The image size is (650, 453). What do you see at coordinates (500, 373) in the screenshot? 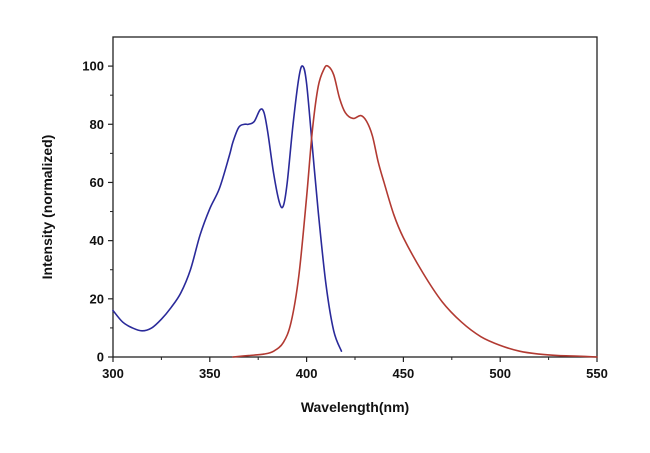
I see `x-tick-label: 500` at bounding box center [500, 373].